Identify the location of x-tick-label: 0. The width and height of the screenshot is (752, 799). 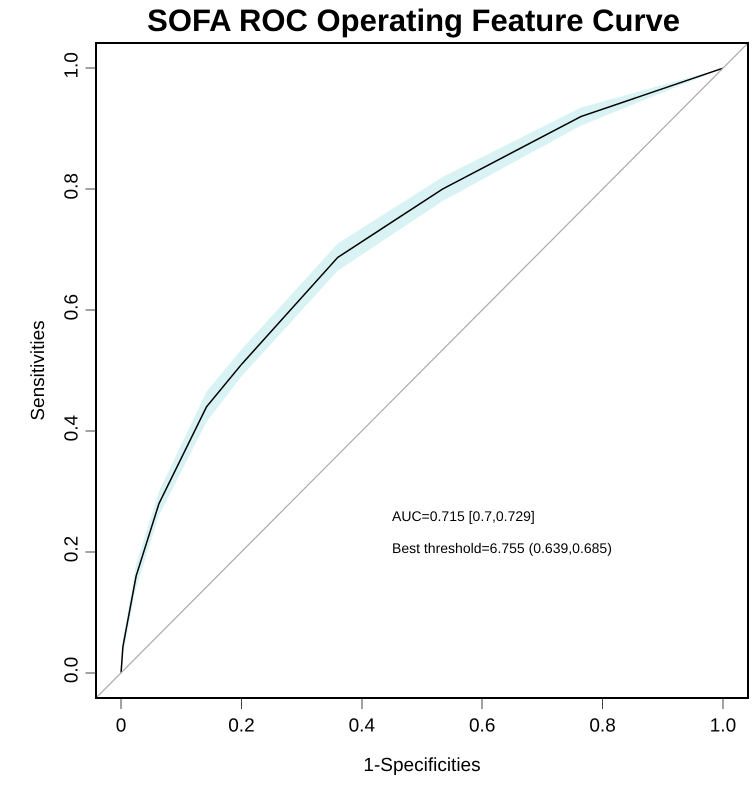
(121, 726).